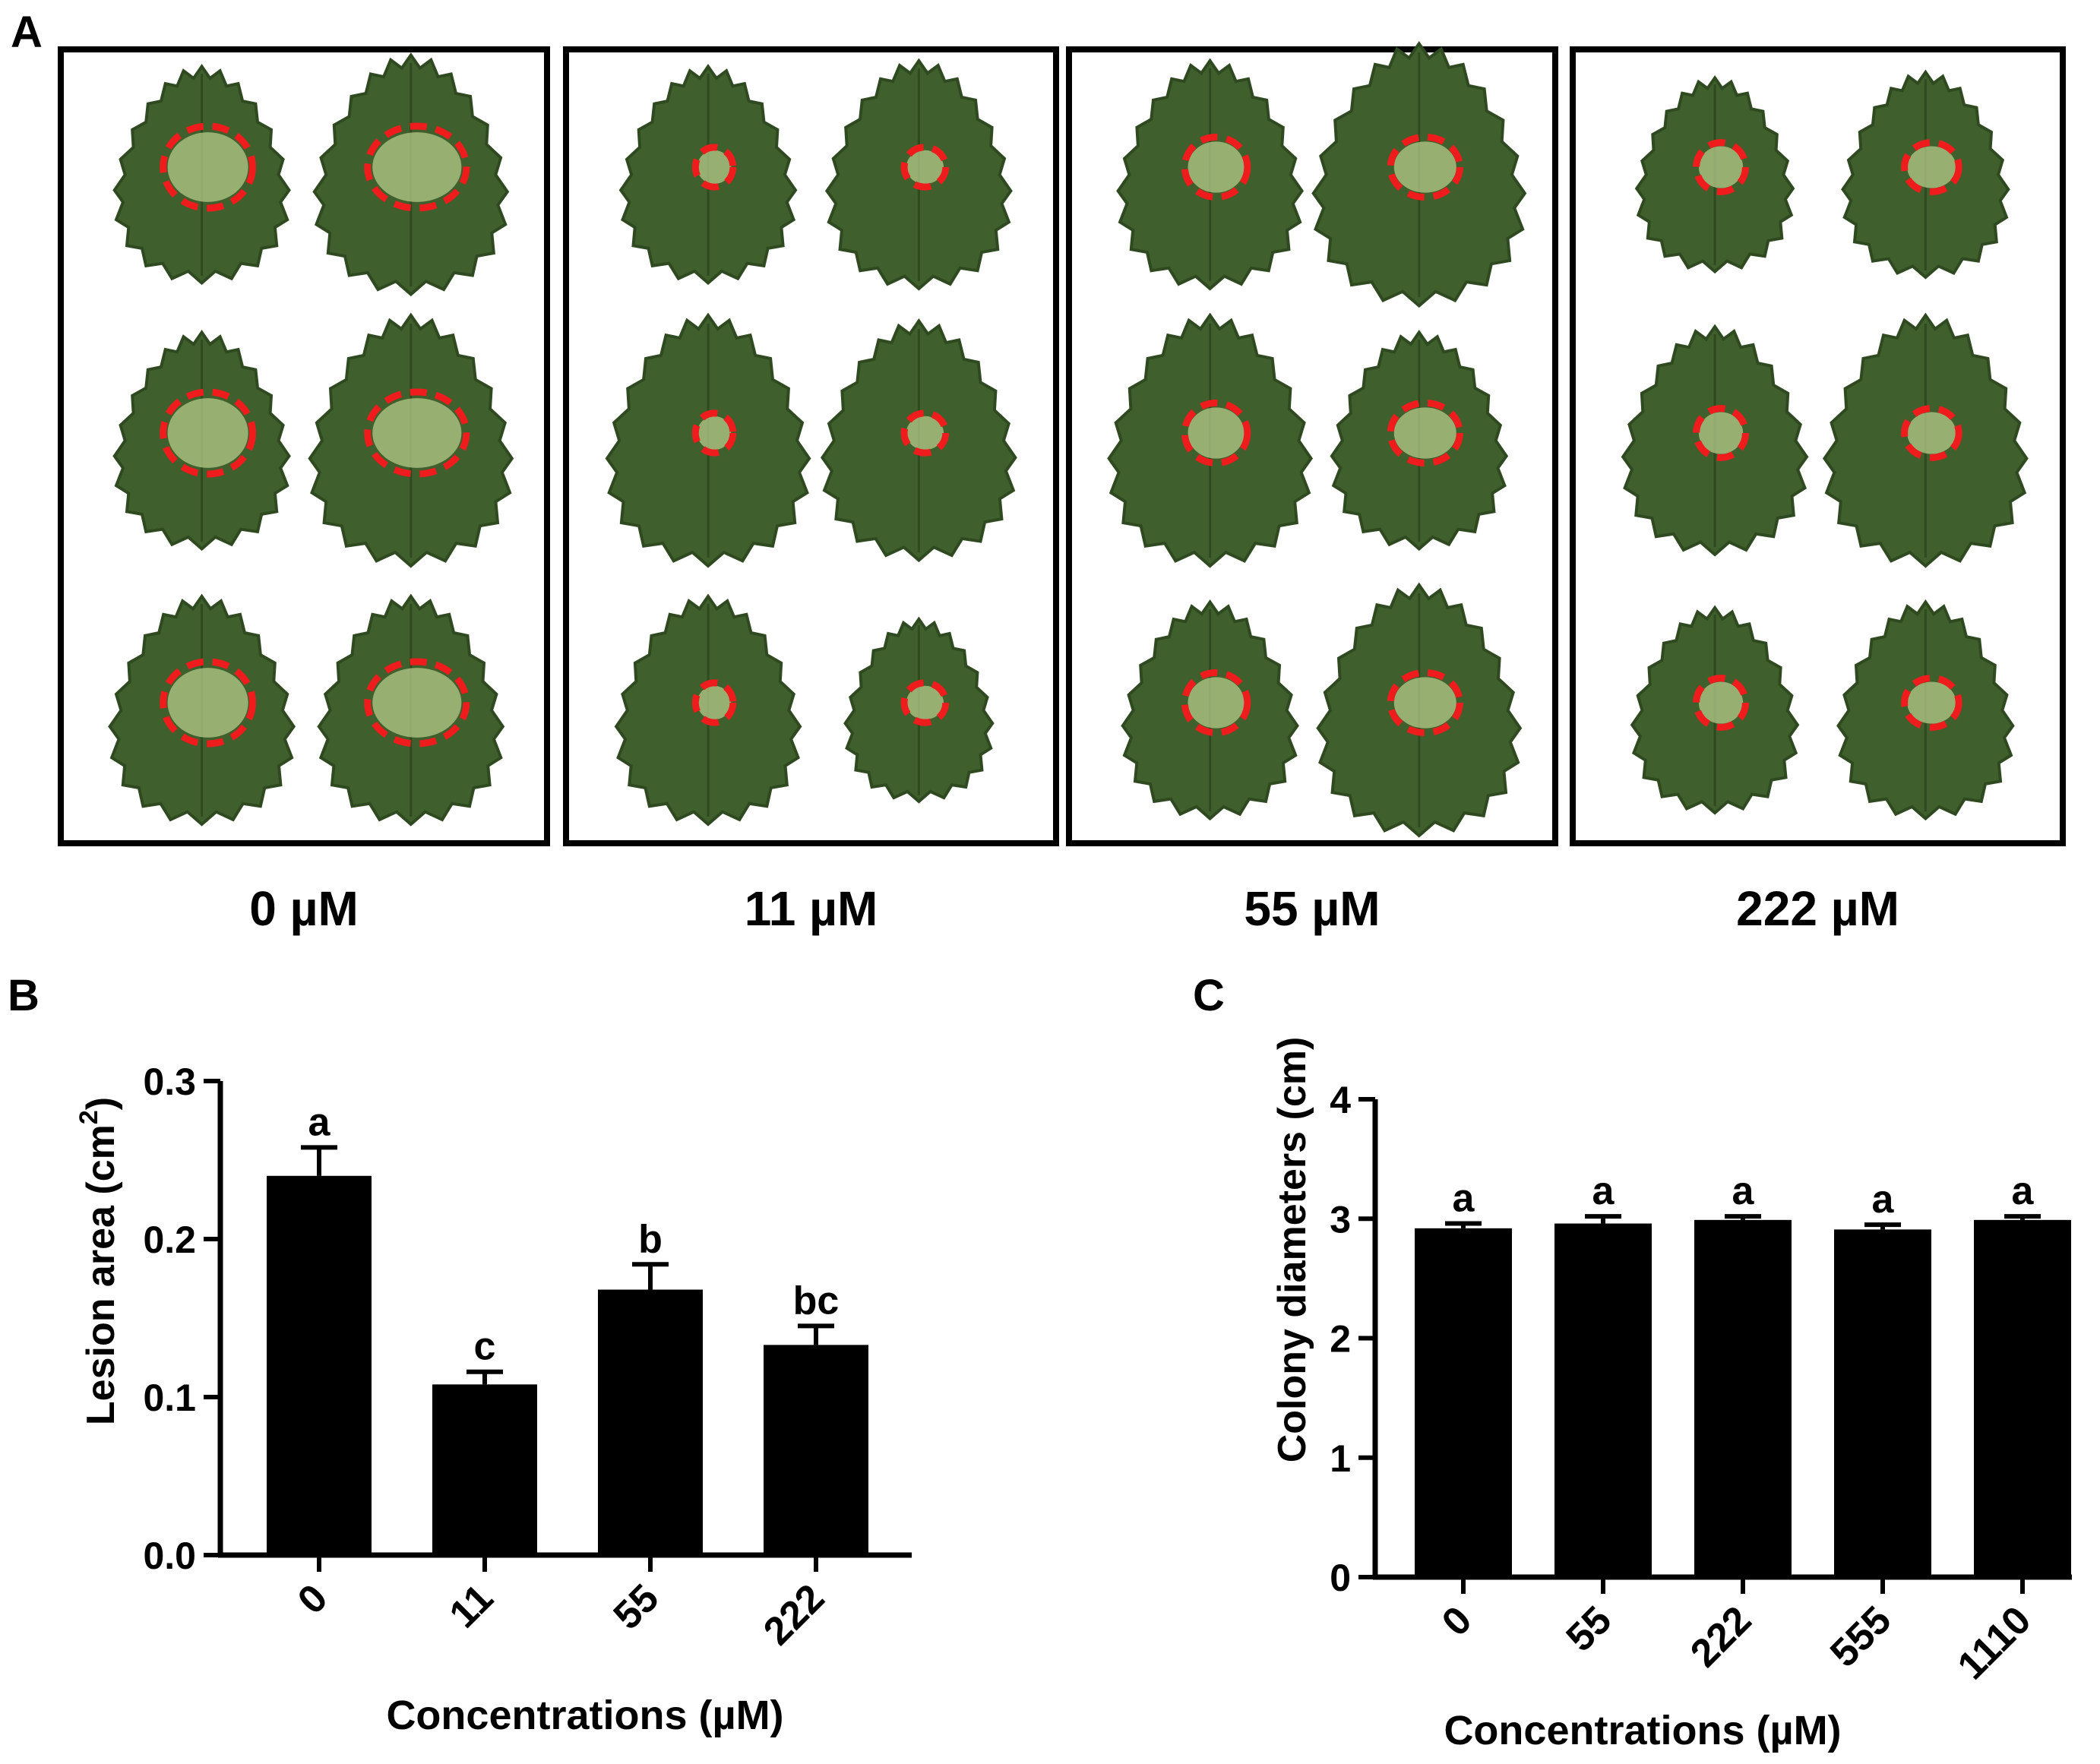  Describe the element at coordinates (1860, 1636) in the screenshot. I see `x-tick-label: 555` at that location.